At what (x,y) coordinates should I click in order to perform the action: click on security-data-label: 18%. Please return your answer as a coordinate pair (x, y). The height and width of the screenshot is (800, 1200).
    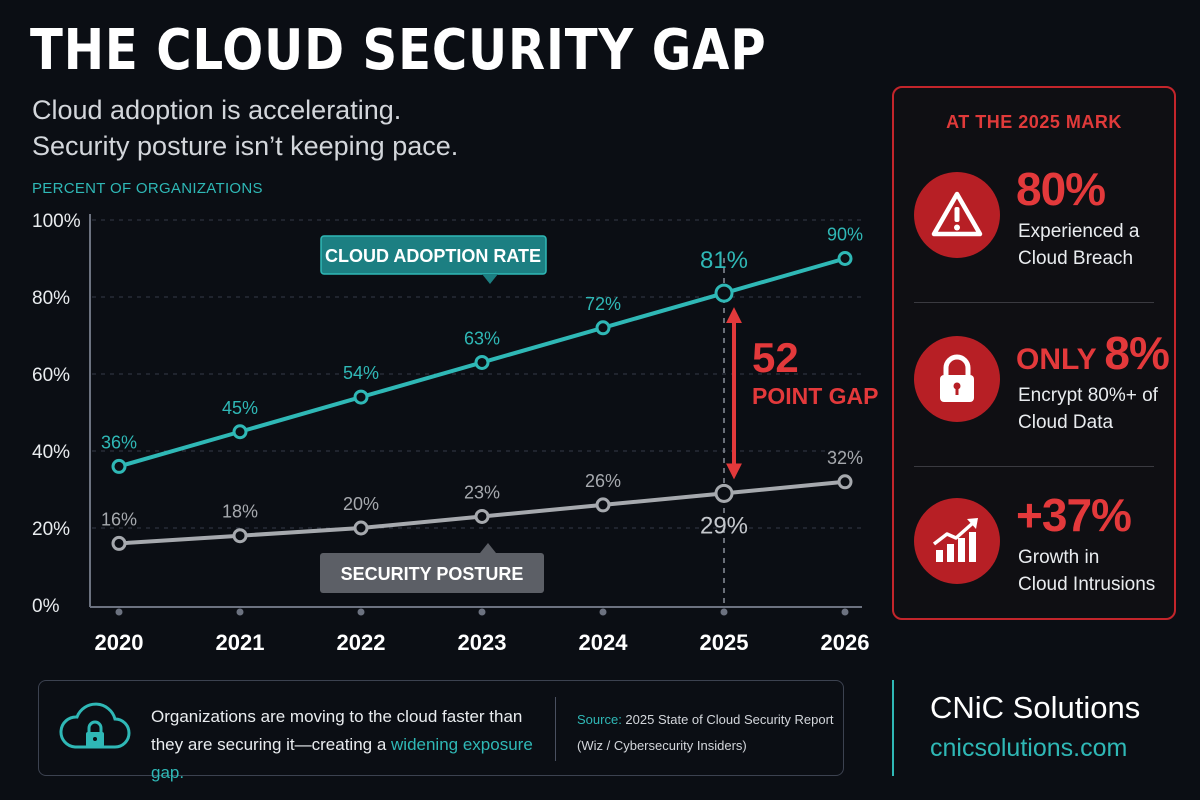
    Looking at the image, I should click on (240, 512).